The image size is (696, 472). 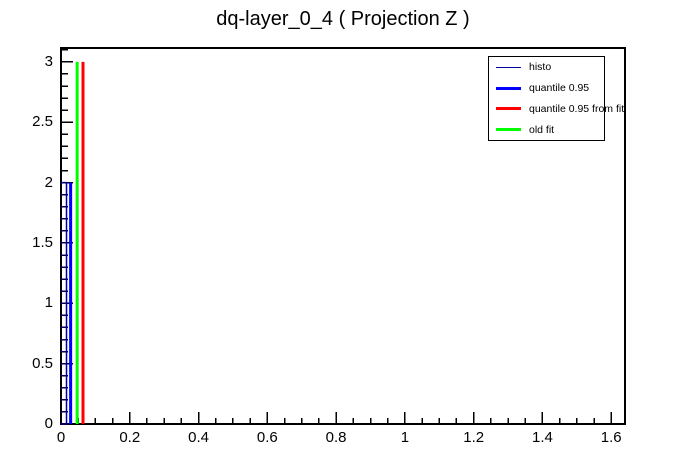 What do you see at coordinates (540, 67) in the screenshot?
I see `legend-label: histo` at bounding box center [540, 67].